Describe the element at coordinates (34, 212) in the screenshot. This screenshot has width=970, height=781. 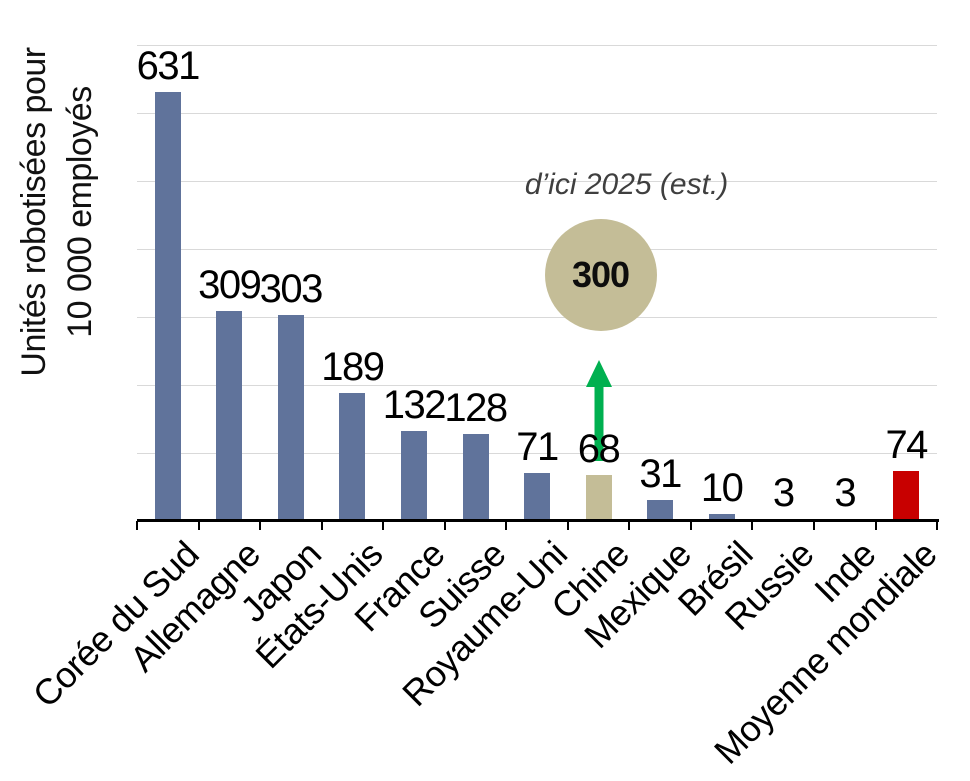
I see `y-axis-title-line1: Unités robotisées pour` at that location.